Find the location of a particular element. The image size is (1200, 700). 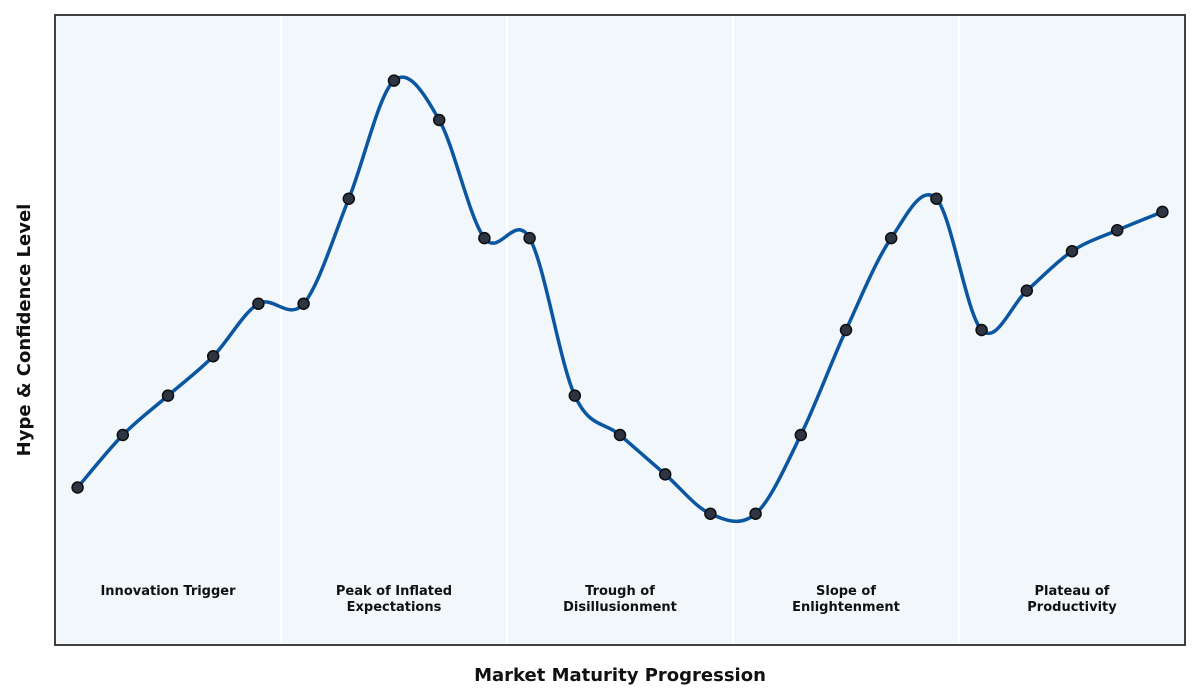

phase-label: Trough of Disillusionment is located at coordinates (620, 599).